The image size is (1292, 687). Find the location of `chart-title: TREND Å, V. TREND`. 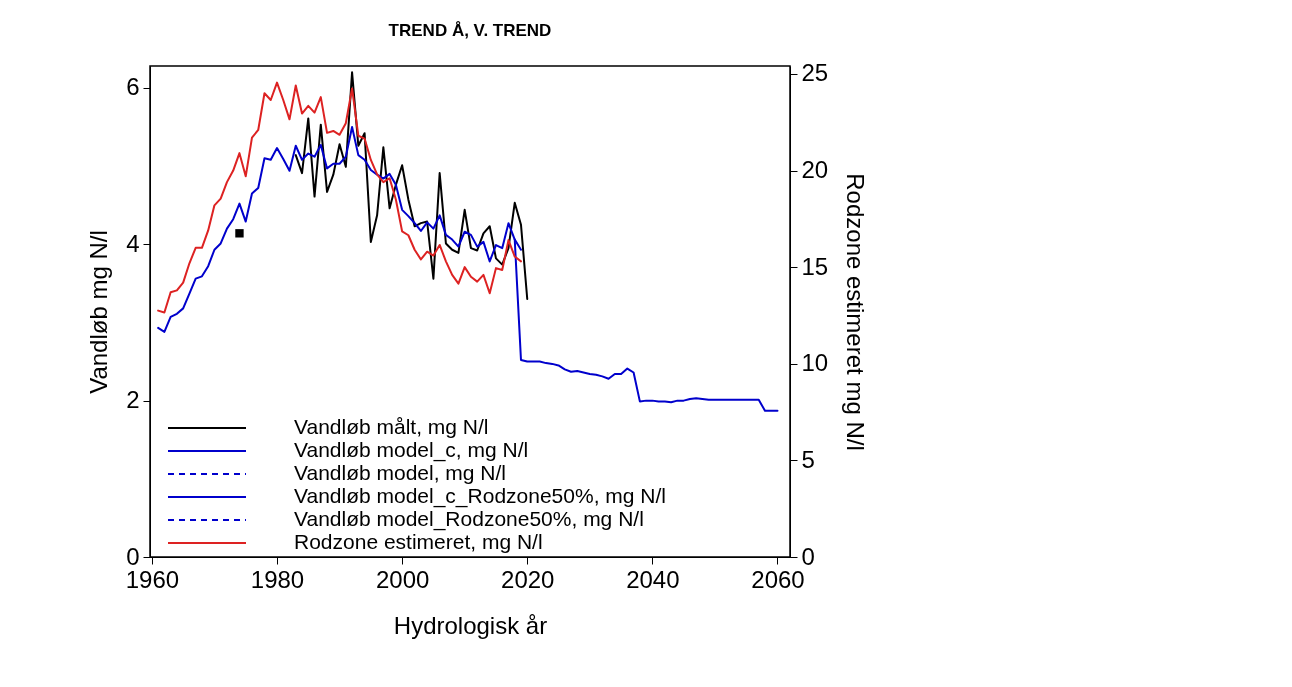

chart-title: TREND Å, V. TREND is located at coordinates (470, 30).